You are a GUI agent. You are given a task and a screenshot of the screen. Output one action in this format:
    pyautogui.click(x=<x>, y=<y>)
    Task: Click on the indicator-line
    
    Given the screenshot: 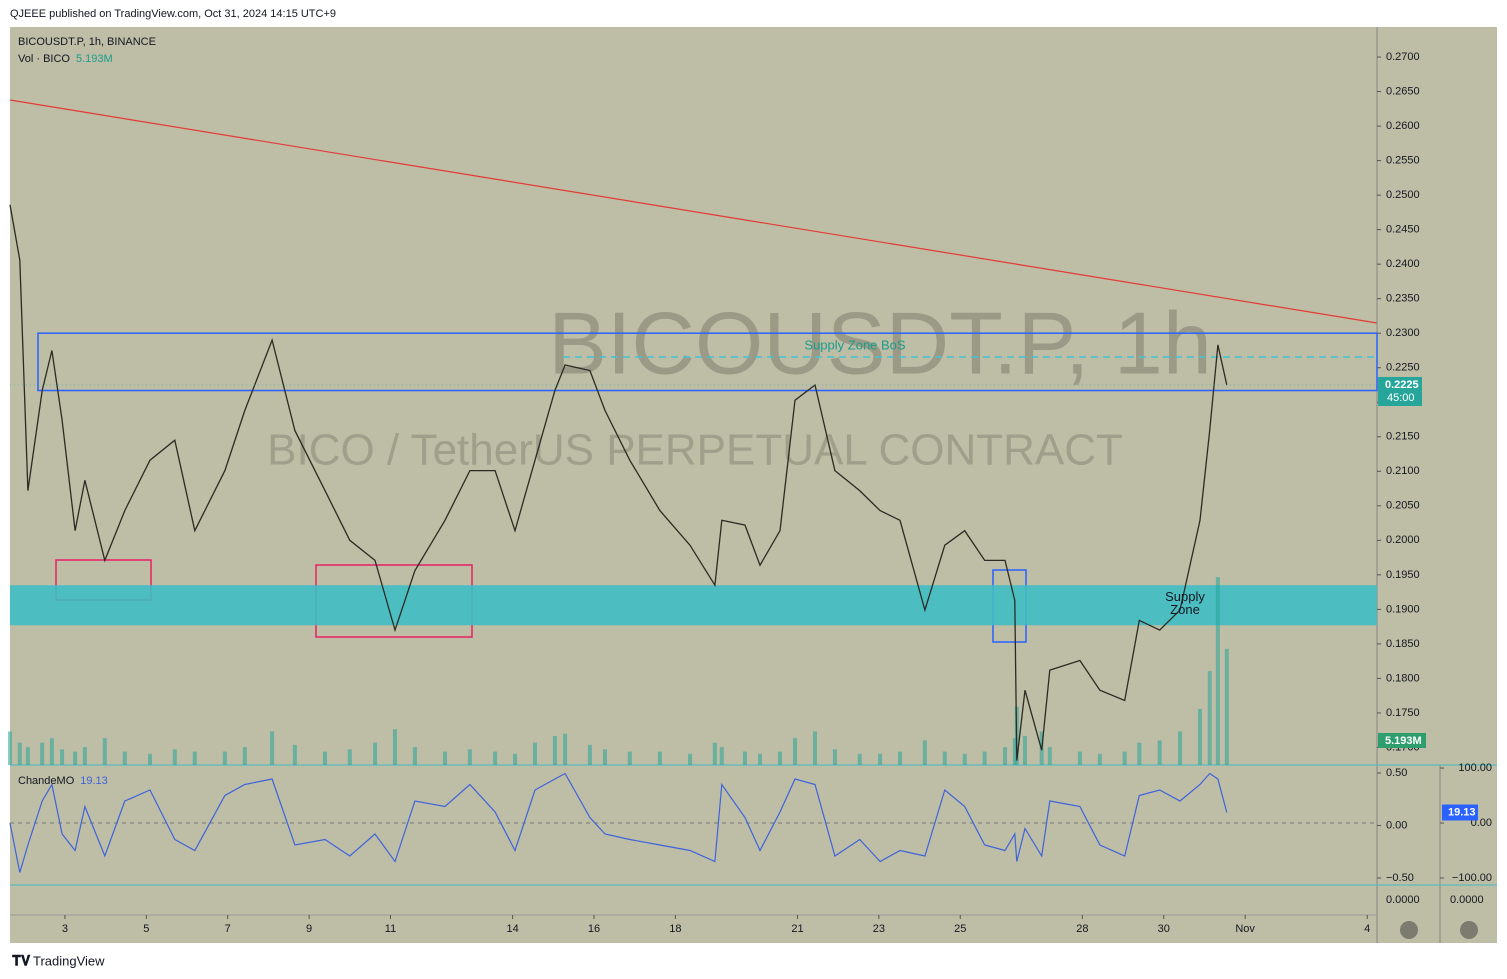 What is the action you would take?
    pyautogui.click(x=618, y=822)
    